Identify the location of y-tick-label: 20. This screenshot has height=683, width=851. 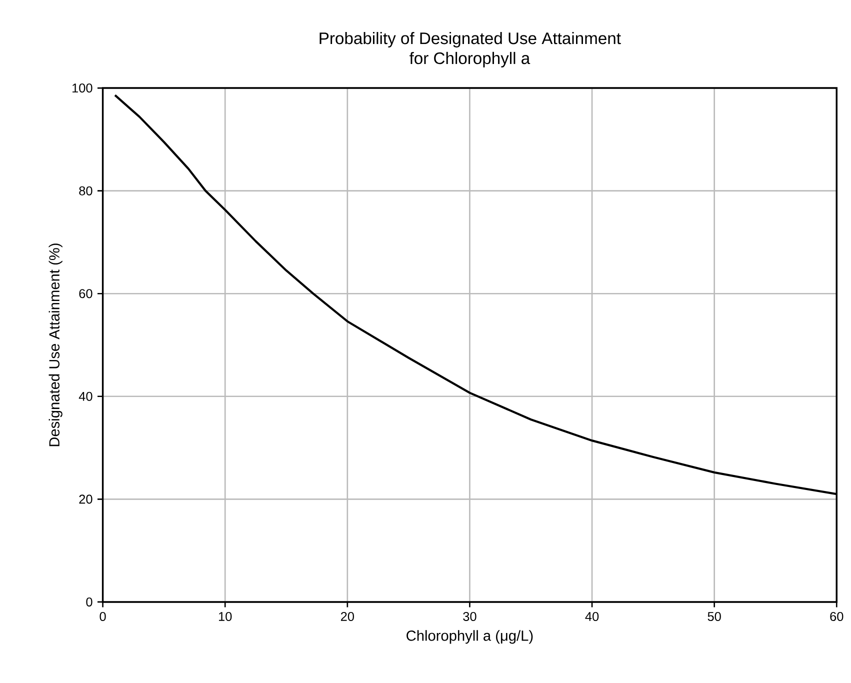
(85, 499).